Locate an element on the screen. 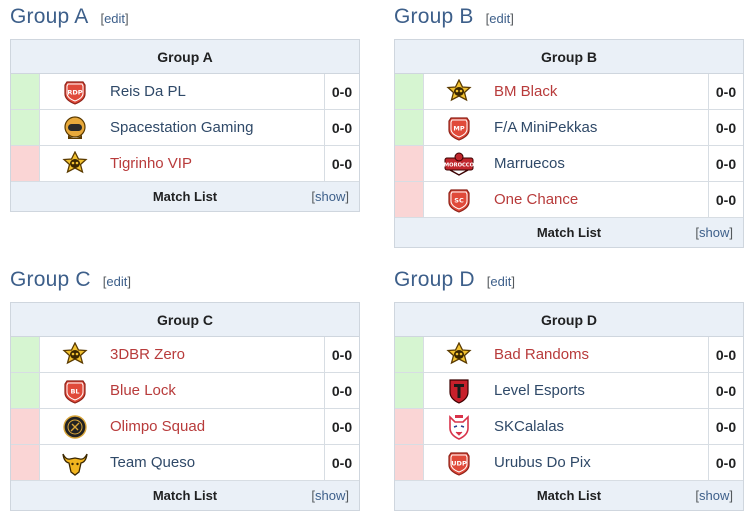  team-name-link: Olimpo Squad is located at coordinates (158, 426).